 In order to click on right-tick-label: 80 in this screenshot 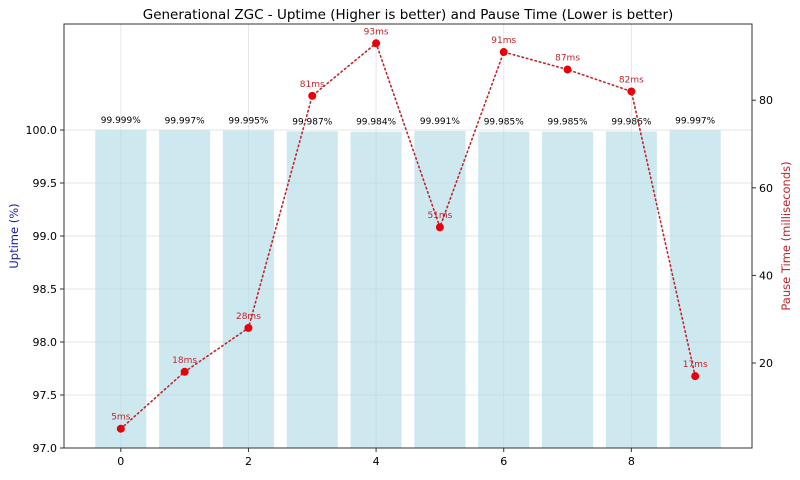, I will do `click(766, 100)`.